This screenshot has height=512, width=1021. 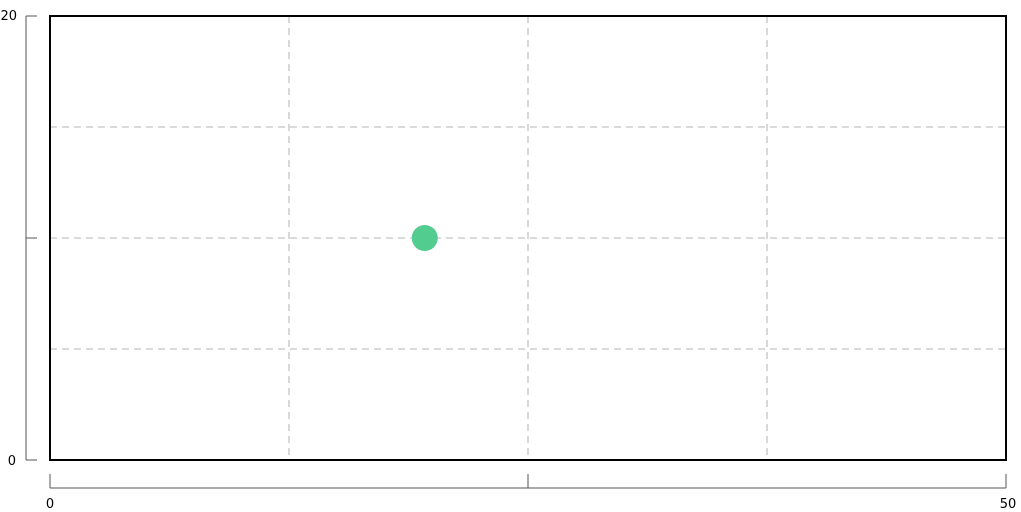 What do you see at coordinates (31, 238) in the screenshot?
I see `y-axis` at bounding box center [31, 238].